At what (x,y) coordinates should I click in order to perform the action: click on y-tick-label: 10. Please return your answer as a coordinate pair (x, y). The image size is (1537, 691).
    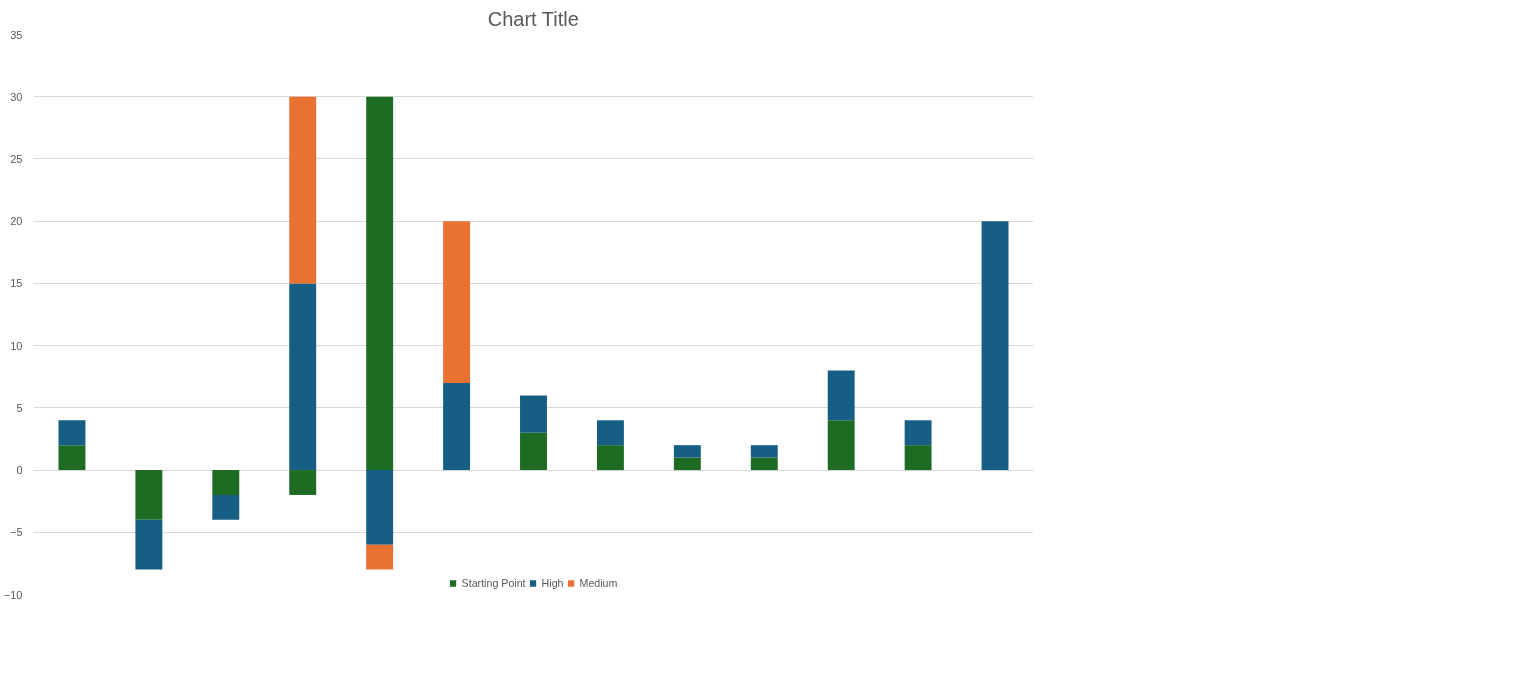
    Looking at the image, I should click on (16, 345).